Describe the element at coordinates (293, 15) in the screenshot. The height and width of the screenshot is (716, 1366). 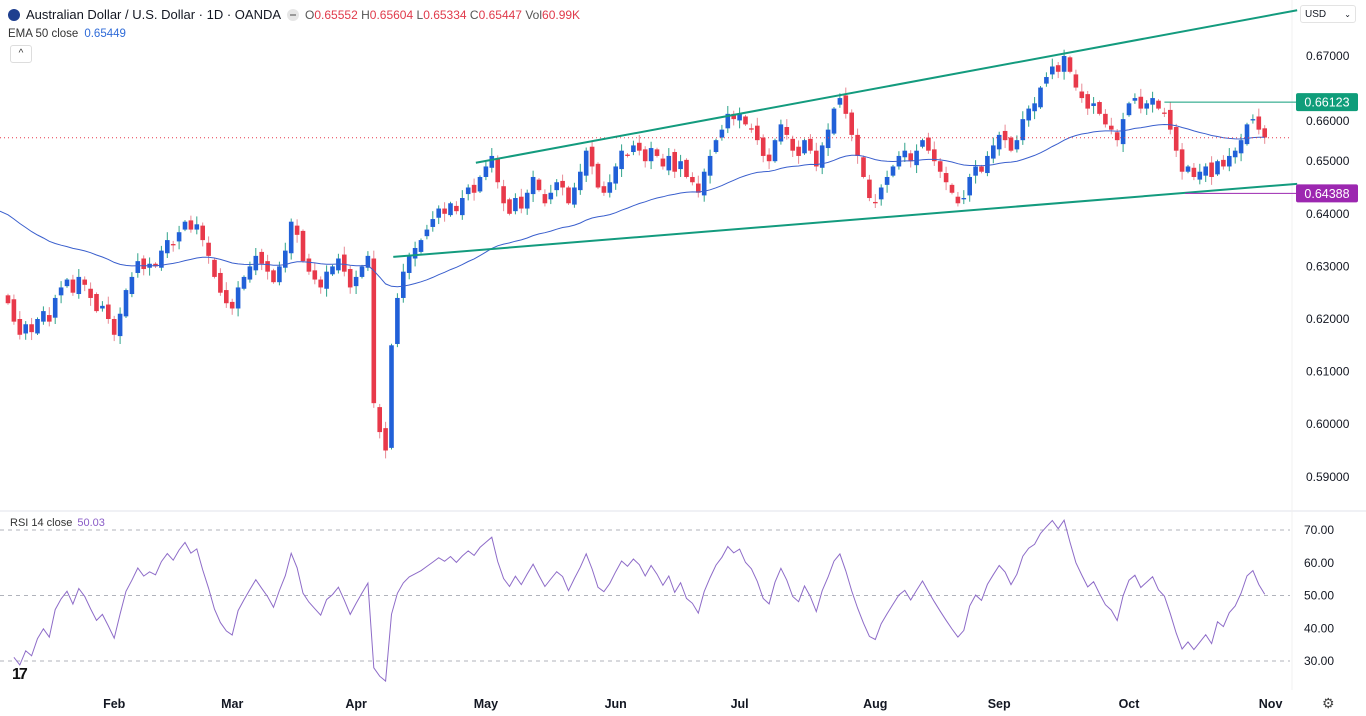
I see `hide-icon` at that location.